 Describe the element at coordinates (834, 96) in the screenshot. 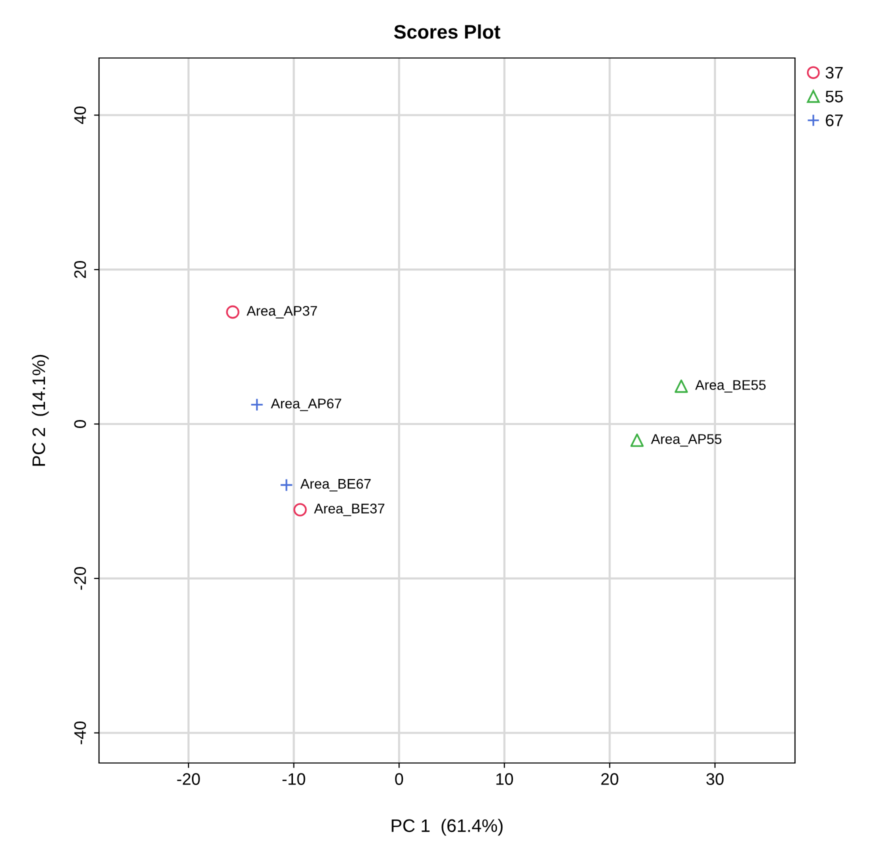

I see `legend-label: 55` at that location.